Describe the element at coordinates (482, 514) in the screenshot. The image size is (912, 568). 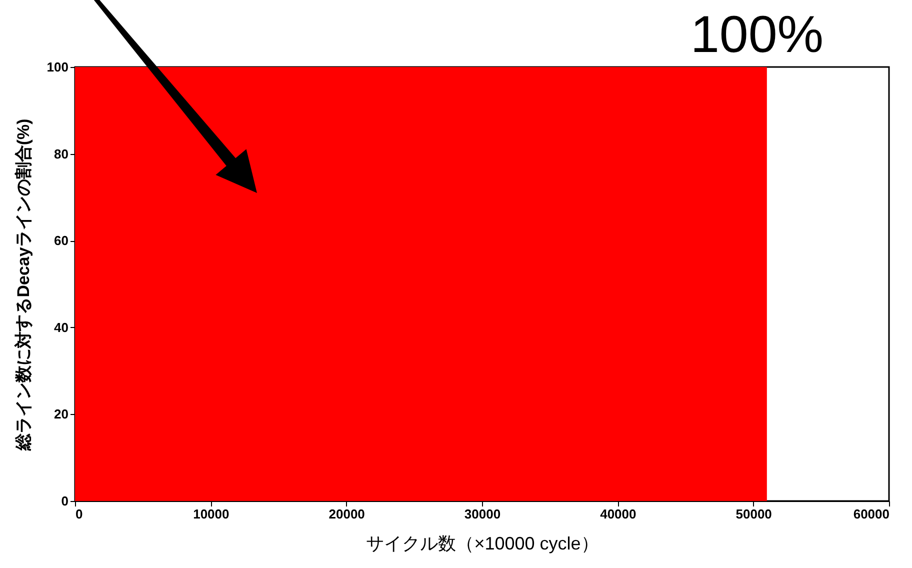
I see `x-tick-label: 30000` at that location.